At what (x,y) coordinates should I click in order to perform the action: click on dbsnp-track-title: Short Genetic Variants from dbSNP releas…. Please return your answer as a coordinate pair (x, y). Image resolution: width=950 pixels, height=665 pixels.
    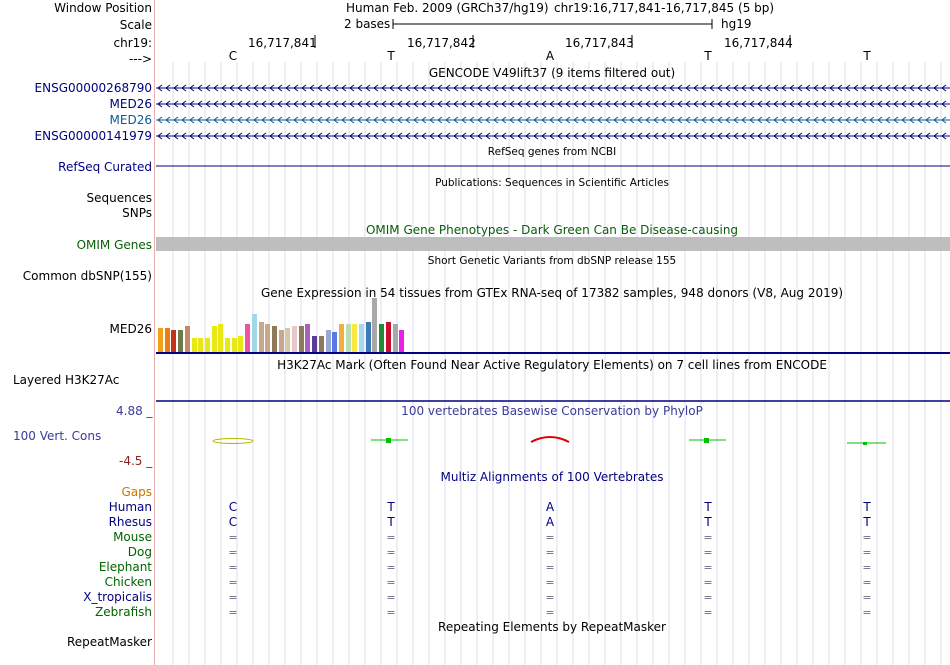
    Looking at the image, I should click on (552, 261).